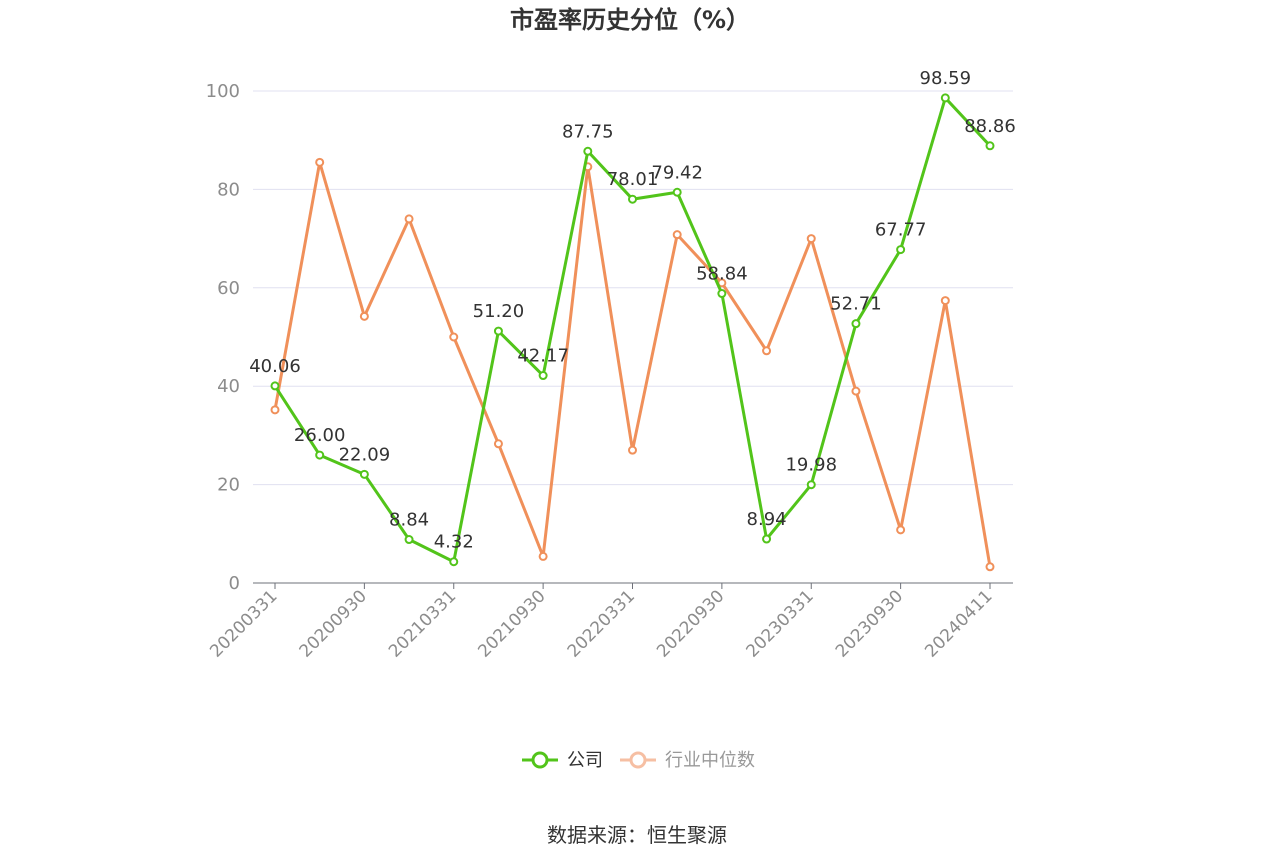 The height and width of the screenshot is (862, 1275). I want to click on x-tick-label: 20220930, so click(690, 623).